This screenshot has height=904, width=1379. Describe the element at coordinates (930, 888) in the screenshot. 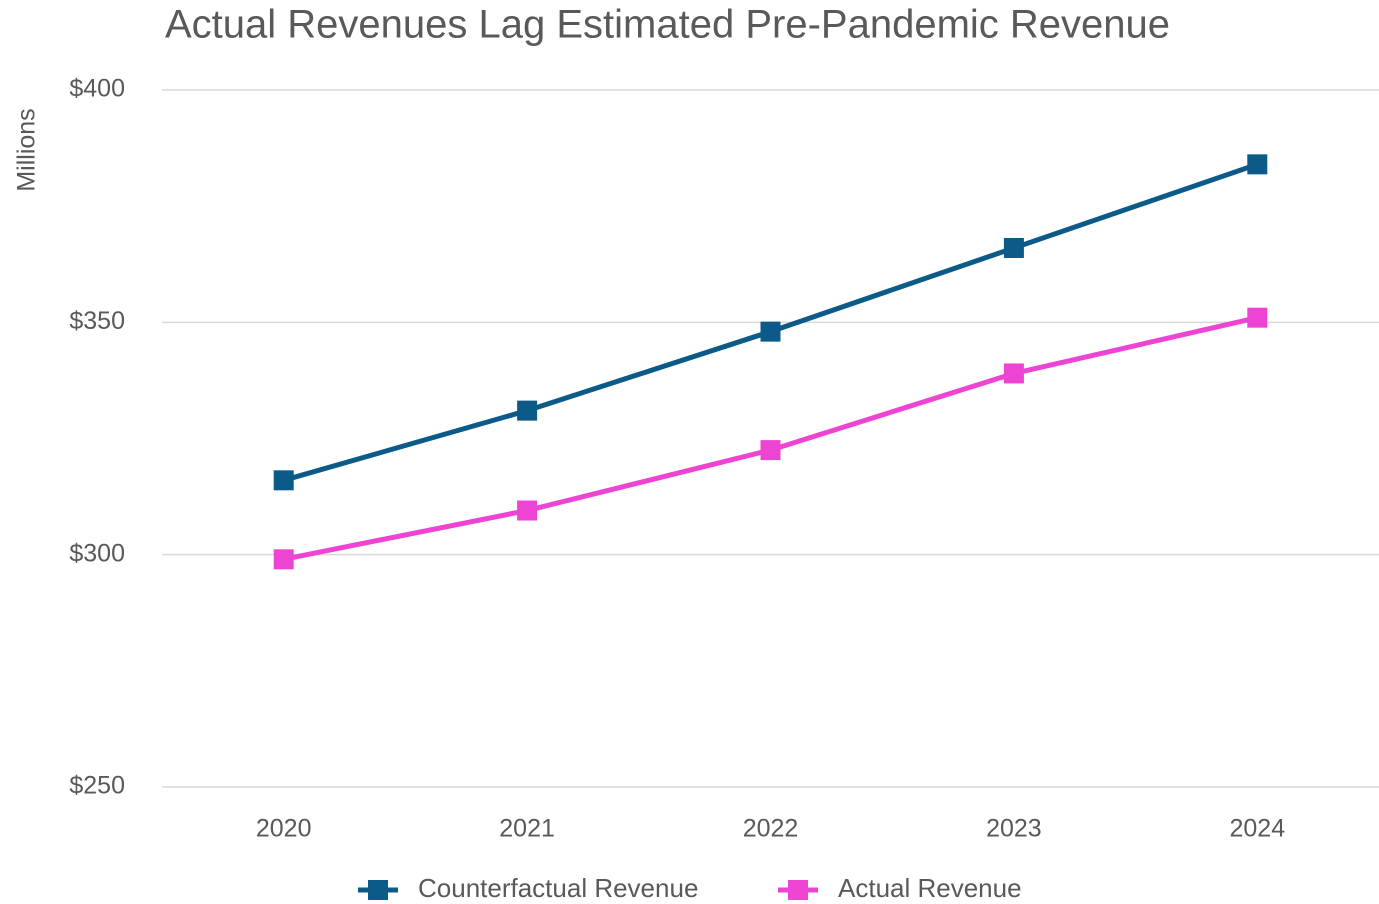

I see `legend-label: Actual Revenue` at that location.